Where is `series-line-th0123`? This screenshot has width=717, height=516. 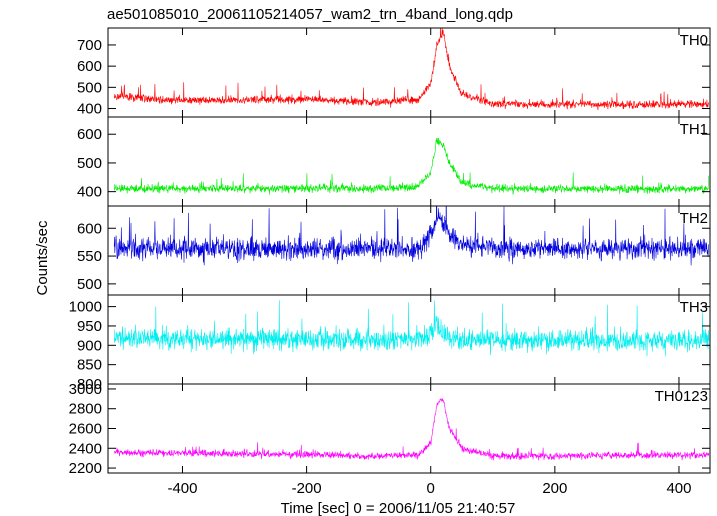
series-line-th0123 is located at coordinates (411, 429).